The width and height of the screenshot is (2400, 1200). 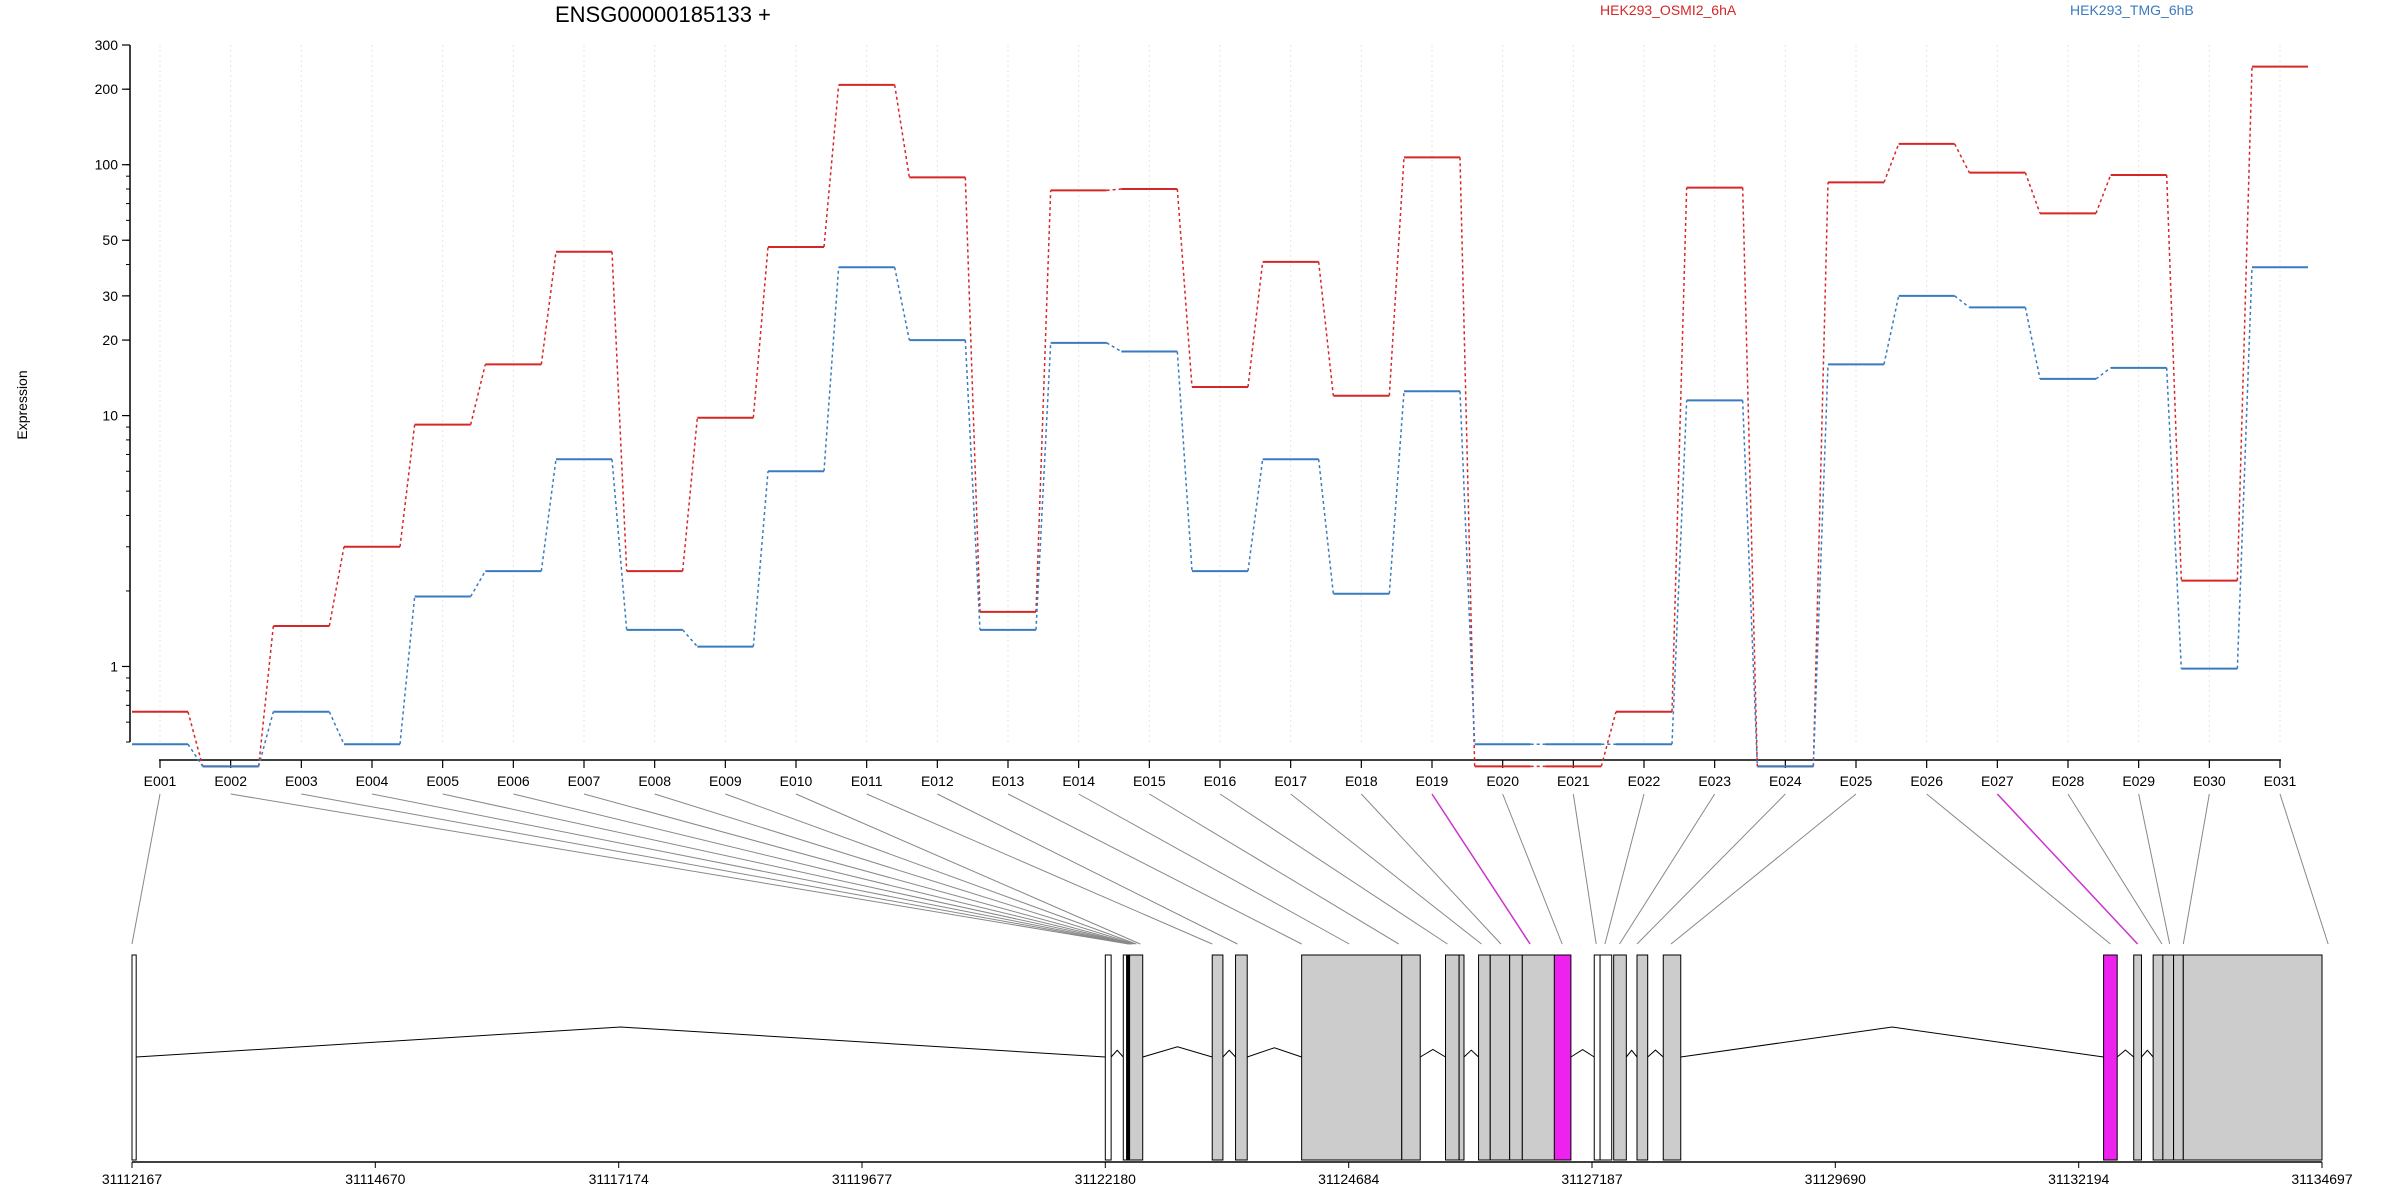 I want to click on x-tick-label: E029, so click(x=2138, y=781).